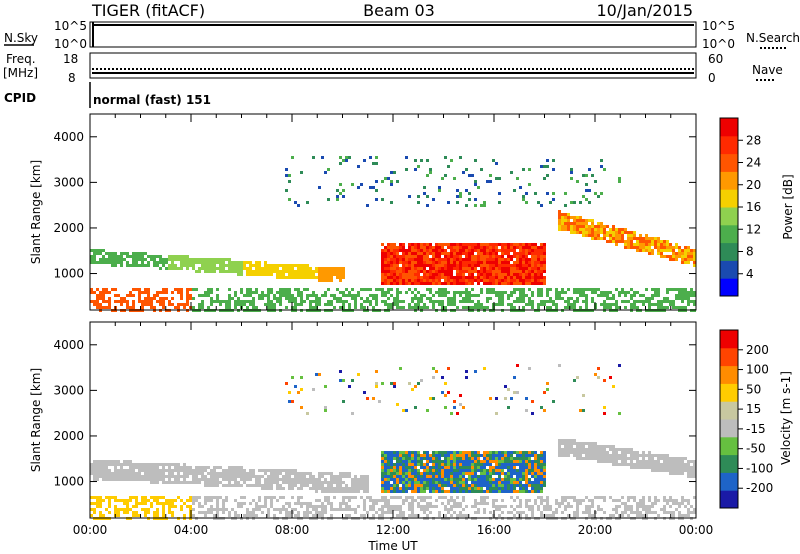 The image size is (800, 554). I want to click on nsky-label: N.Sky, so click(21, 38).